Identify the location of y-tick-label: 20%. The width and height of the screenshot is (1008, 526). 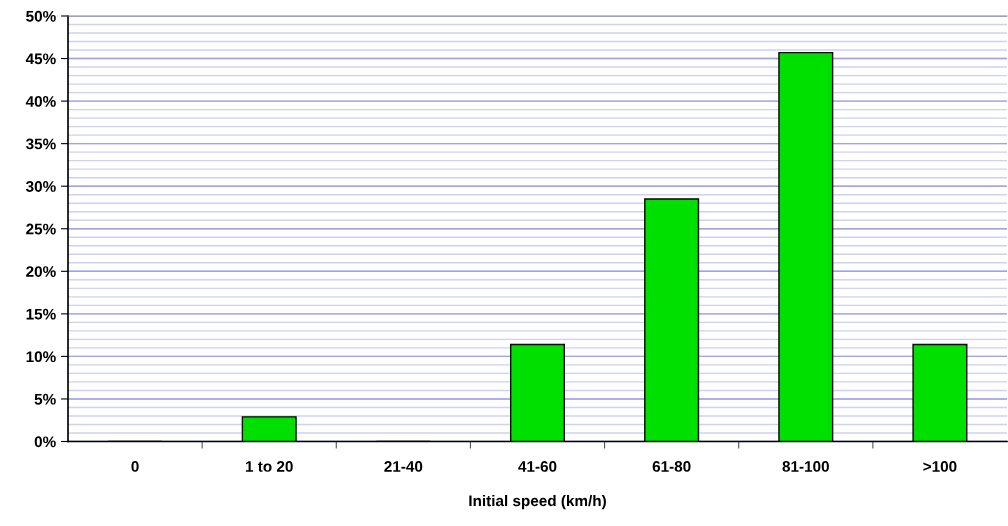
(41, 271).